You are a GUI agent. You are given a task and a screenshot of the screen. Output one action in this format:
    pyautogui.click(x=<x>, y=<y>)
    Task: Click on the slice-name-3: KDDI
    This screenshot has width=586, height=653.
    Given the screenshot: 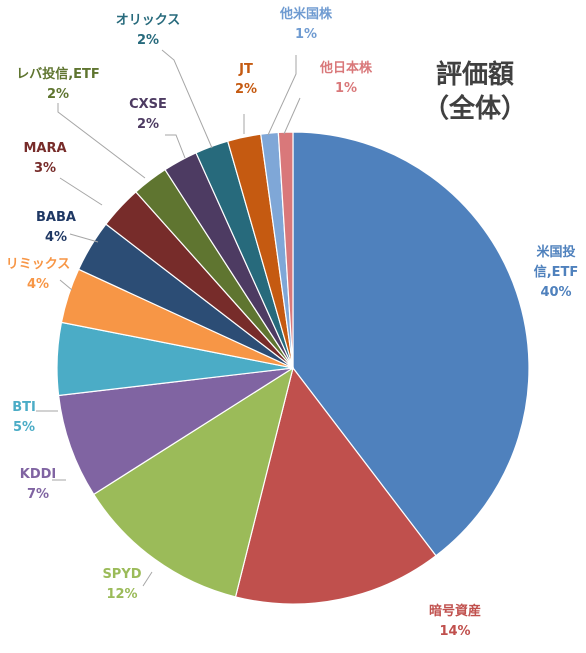 What is the action you would take?
    pyautogui.click(x=38, y=474)
    